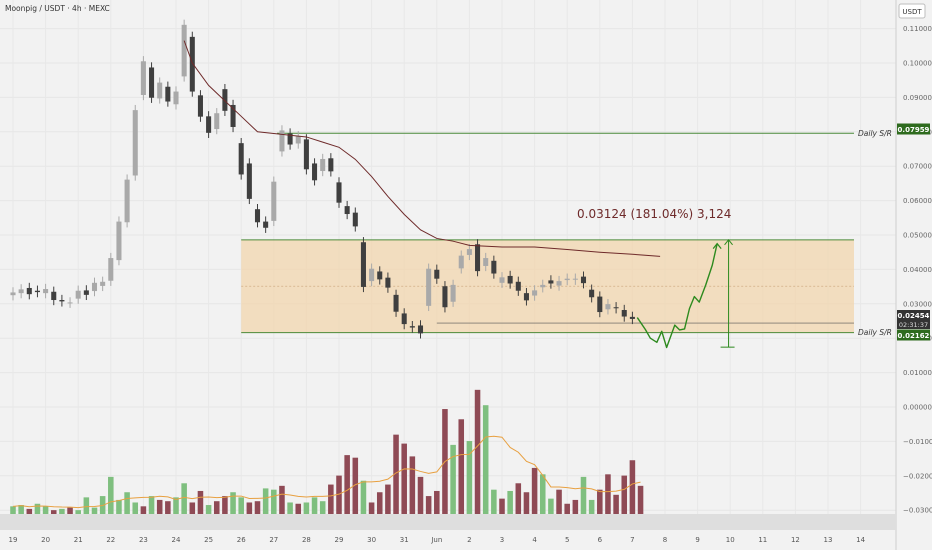 Image resolution: width=932 pixels, height=550 pixels. Describe the element at coordinates (917, 201) in the screenshot. I see `y-tick-label: 0.06000` at that location.